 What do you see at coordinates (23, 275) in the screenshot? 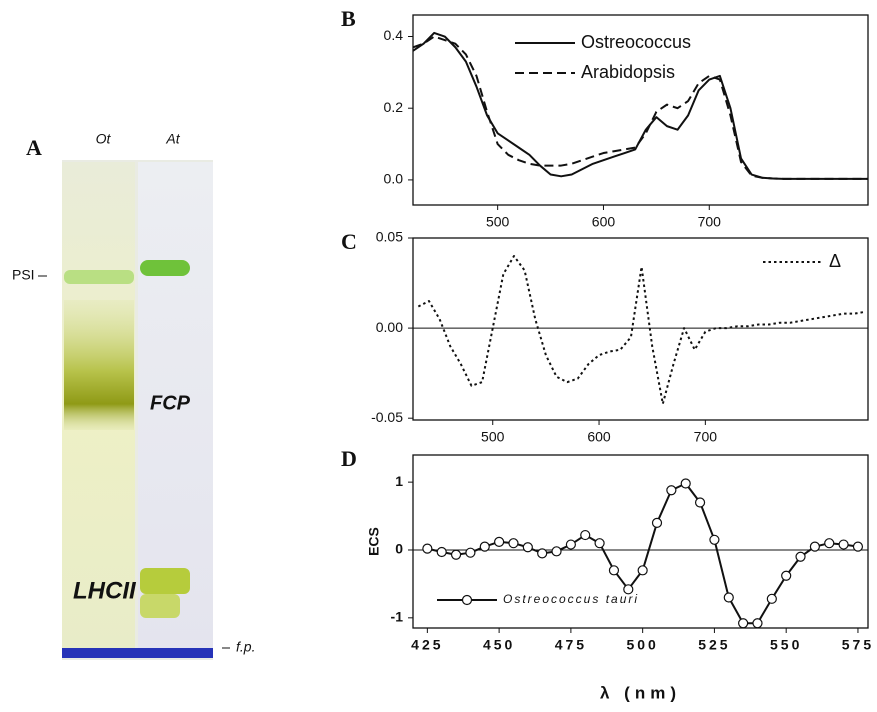
I see `band-label: PSI` at bounding box center [23, 275].